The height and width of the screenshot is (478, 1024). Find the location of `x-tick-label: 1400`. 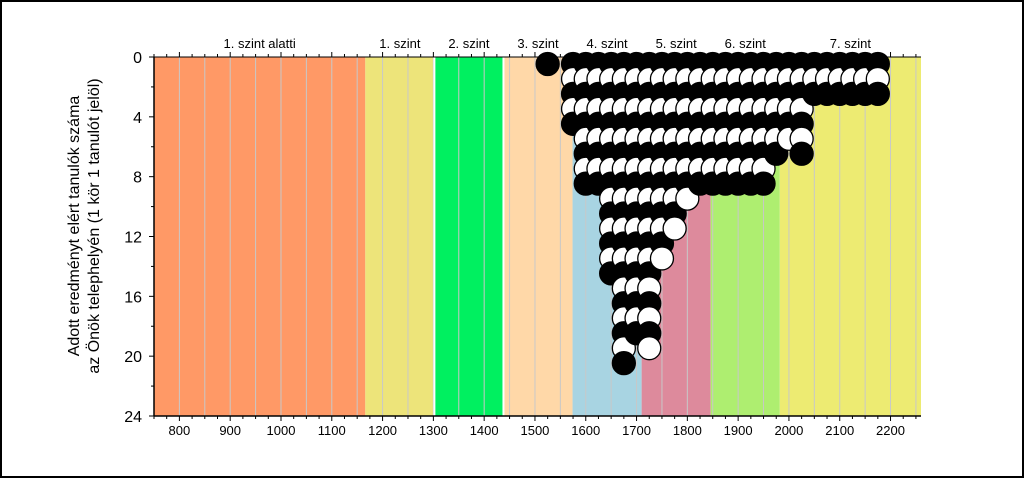

x-tick-label: 1400 is located at coordinates (484, 430).